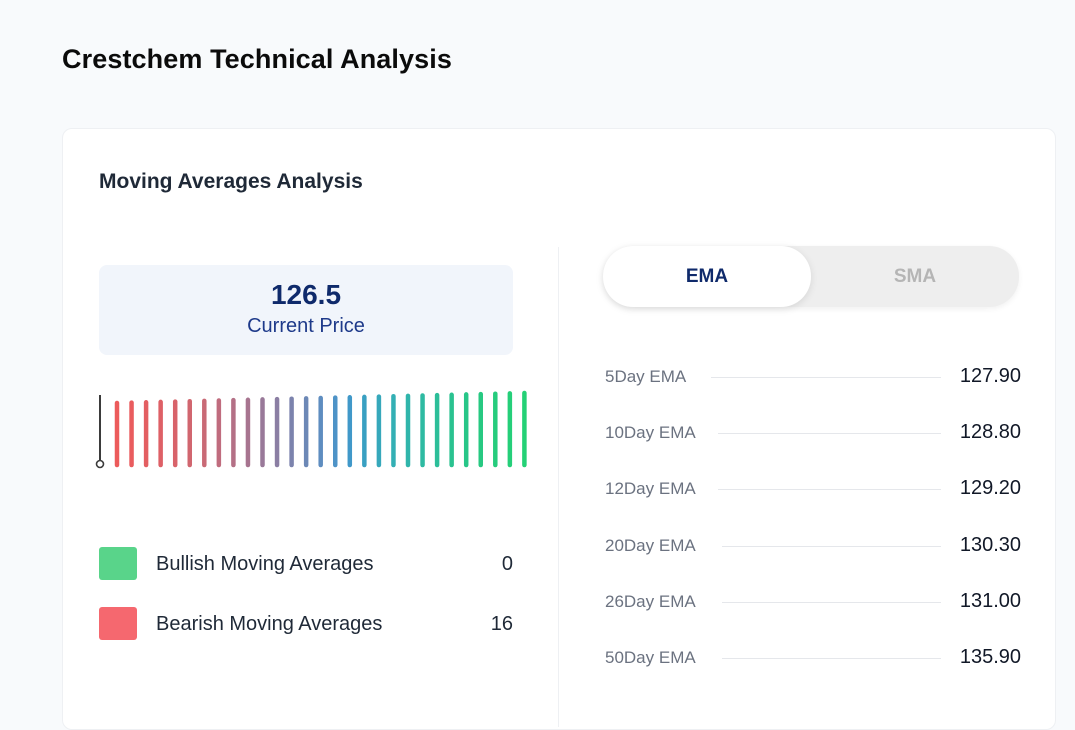 This screenshot has height=730, width=1075. I want to click on legend-bullish: Bullish Moving Averages 0, so click(306, 564).